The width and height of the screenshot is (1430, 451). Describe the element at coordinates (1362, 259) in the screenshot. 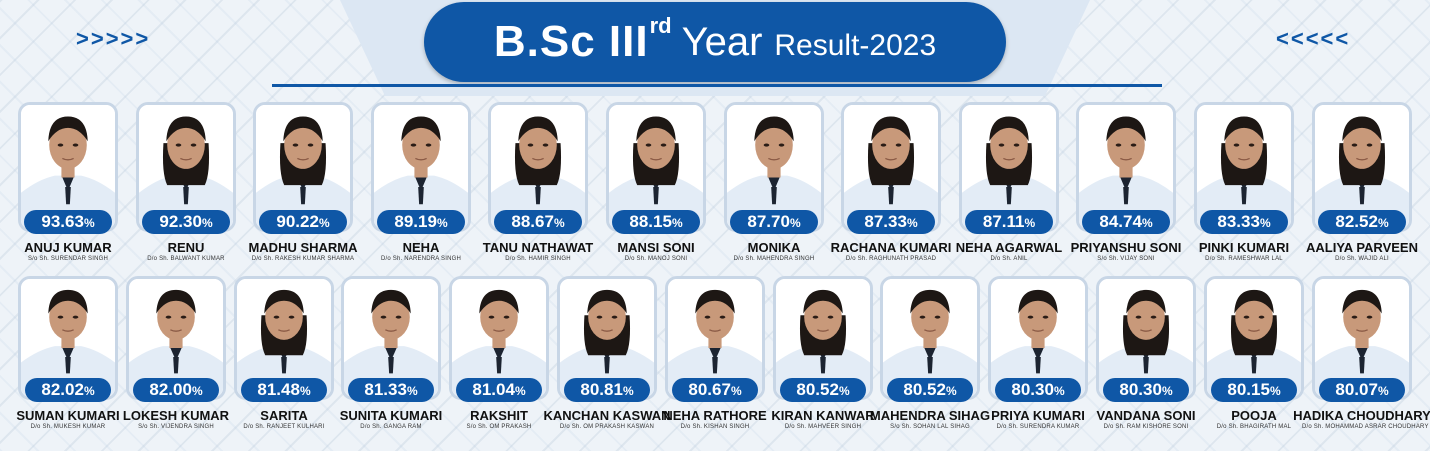

I see `parent-name: D/o Sh. WAJID ALI` at that location.